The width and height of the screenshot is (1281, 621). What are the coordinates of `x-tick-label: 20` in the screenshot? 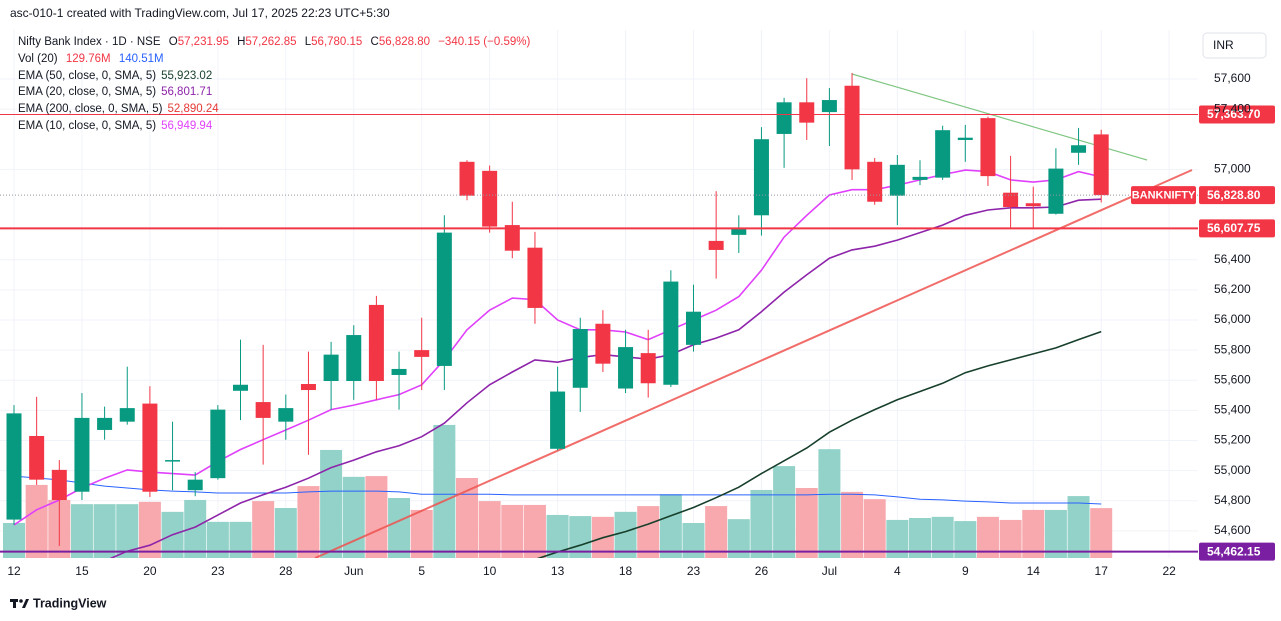 It's located at (150, 571).